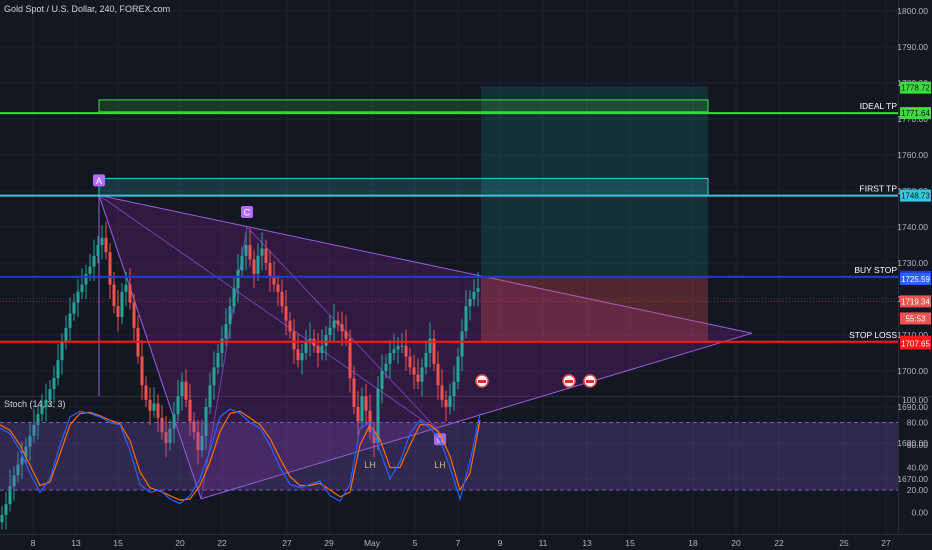  I want to click on price-axis-tick: 1680.00, so click(912, 443).